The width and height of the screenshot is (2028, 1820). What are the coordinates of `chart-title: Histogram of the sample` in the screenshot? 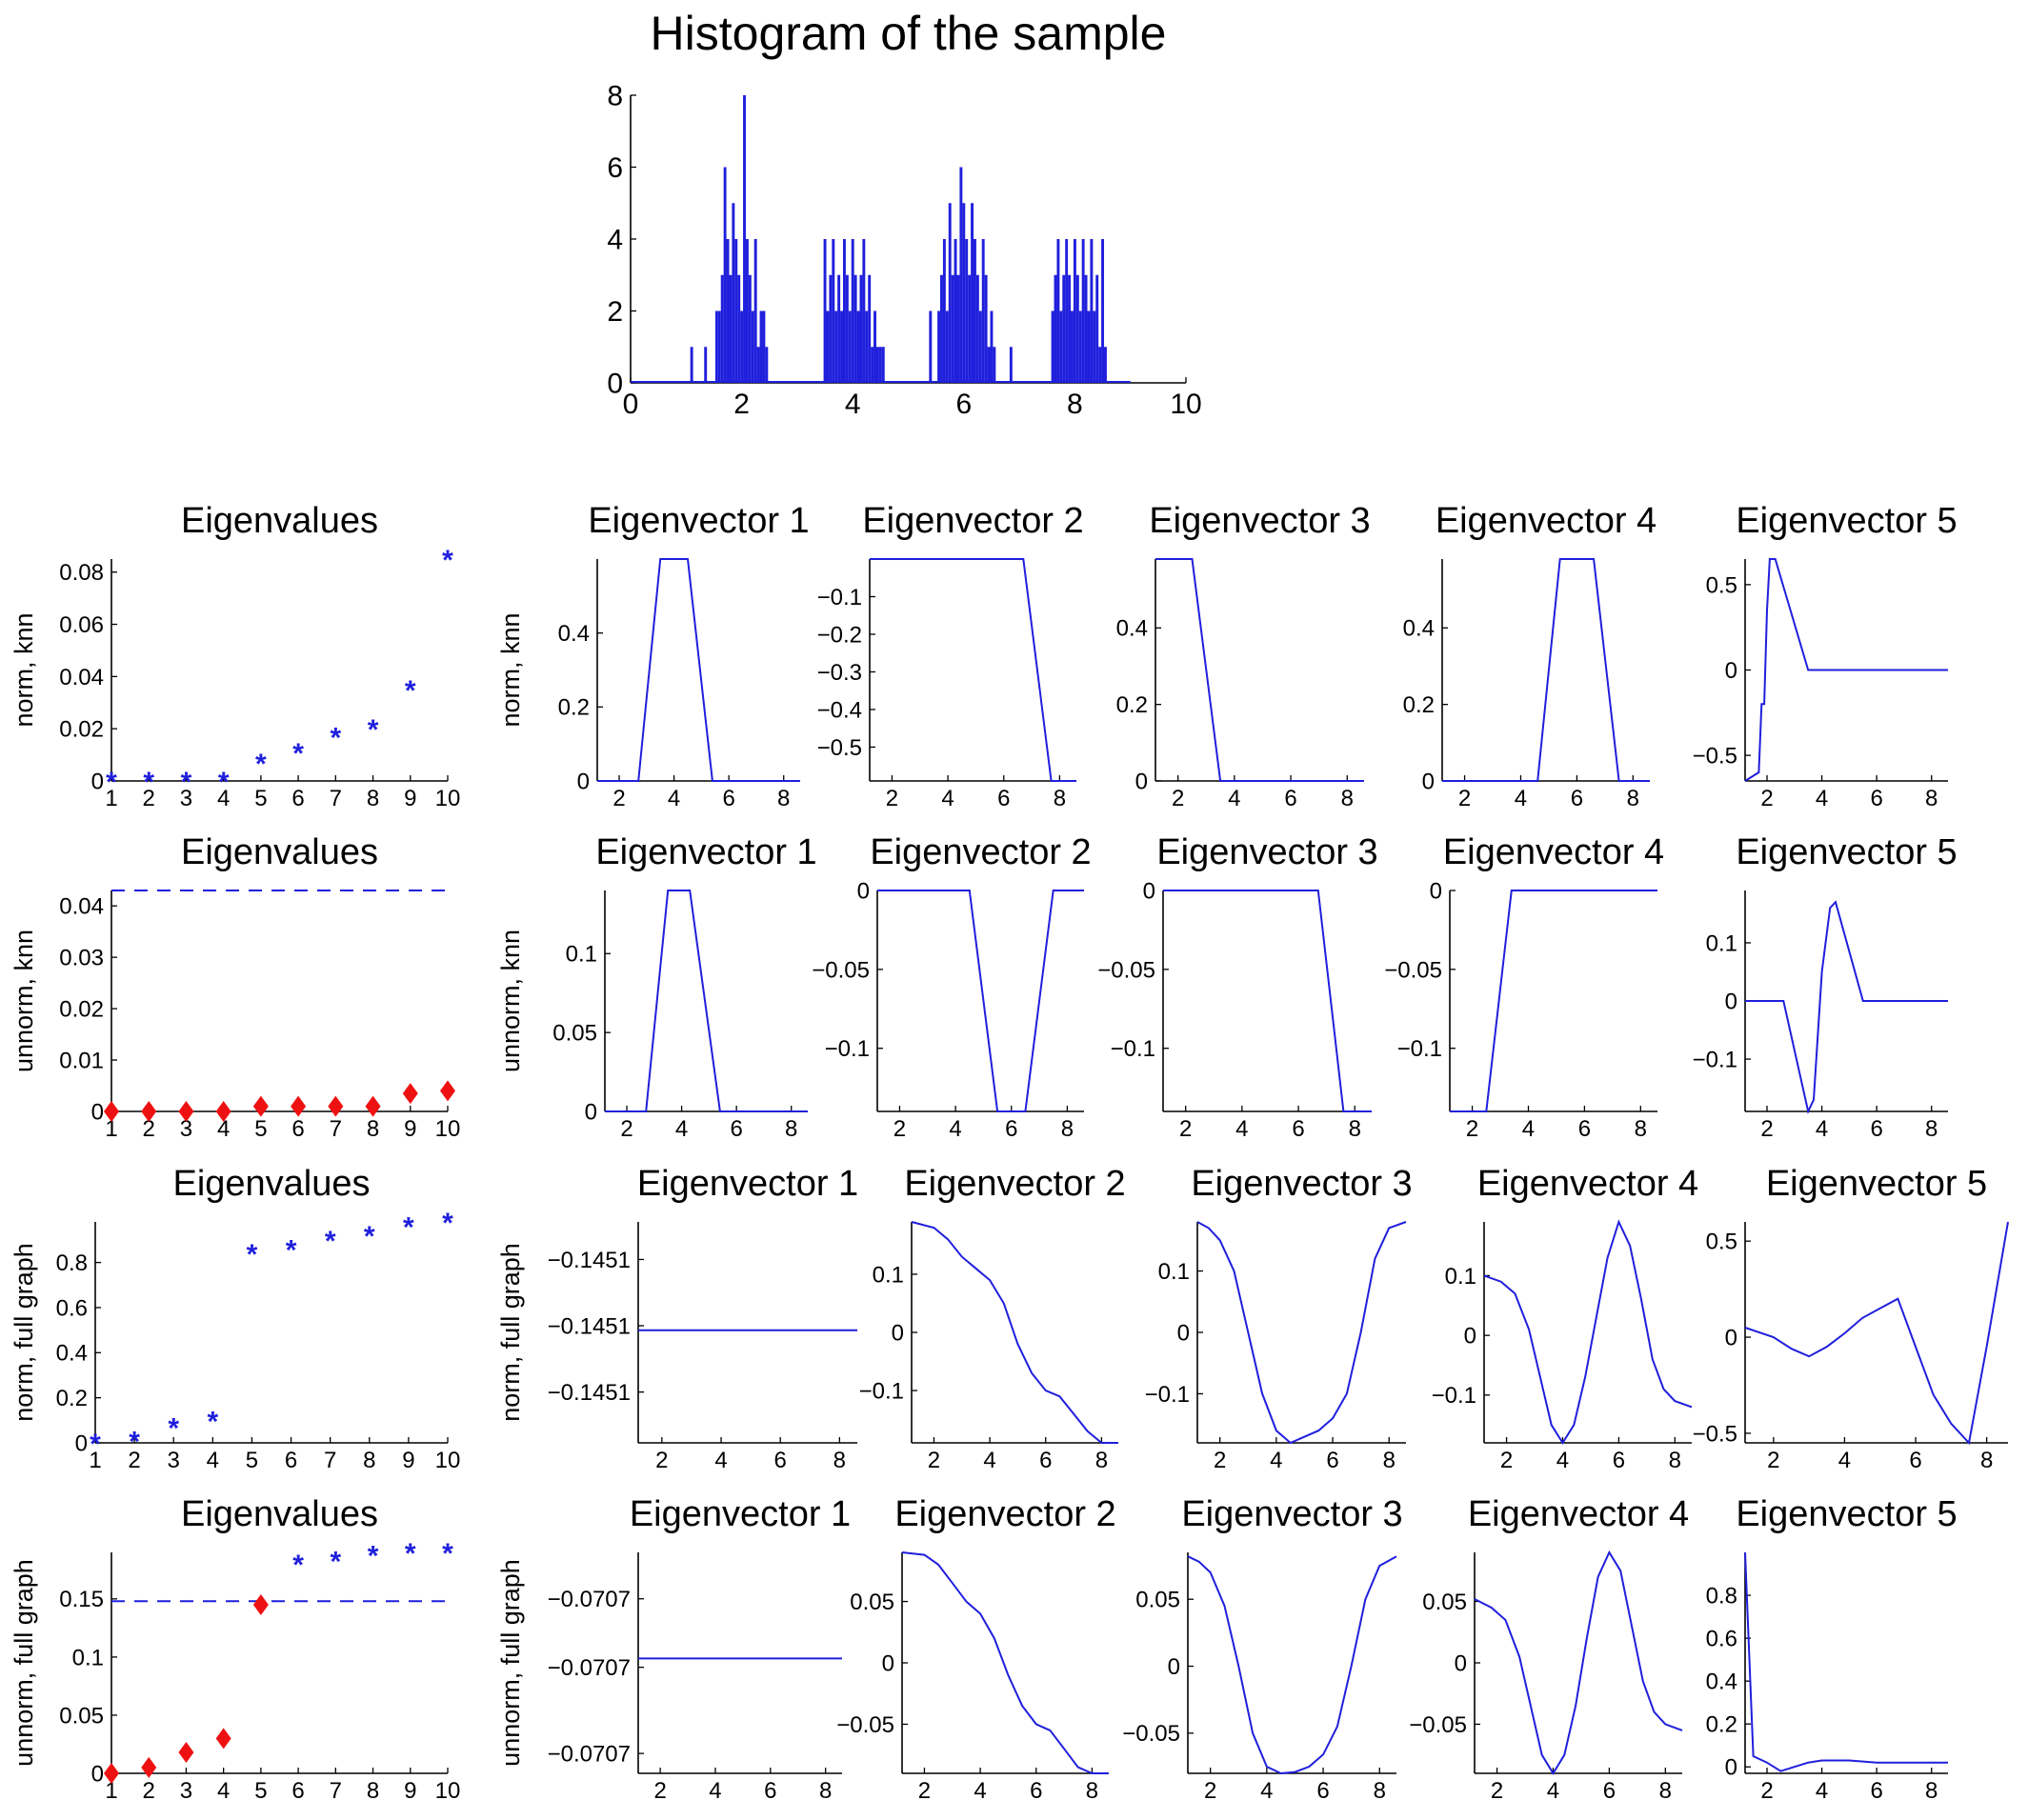 It's located at (909, 33).